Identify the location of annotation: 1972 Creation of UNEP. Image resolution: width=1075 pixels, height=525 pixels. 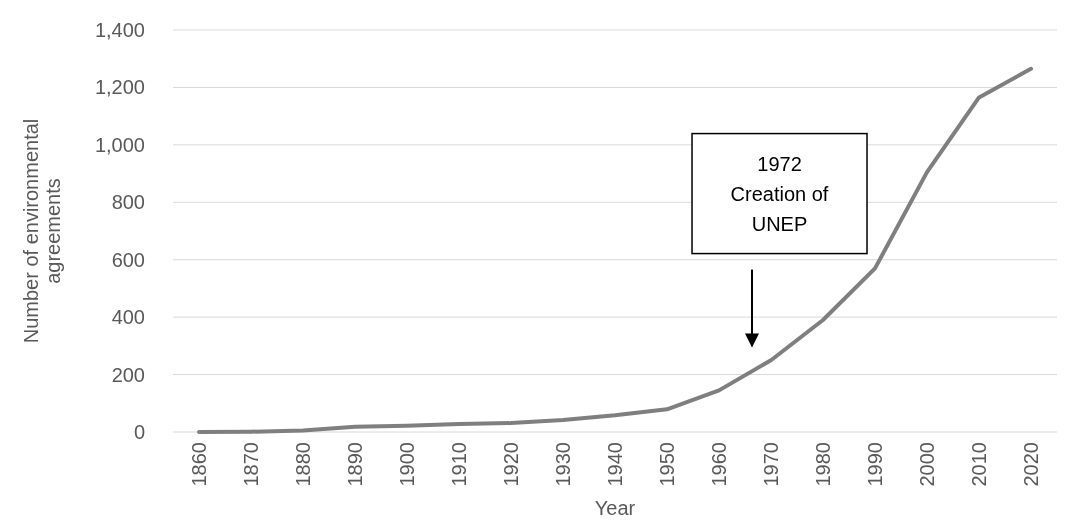
(779, 193).